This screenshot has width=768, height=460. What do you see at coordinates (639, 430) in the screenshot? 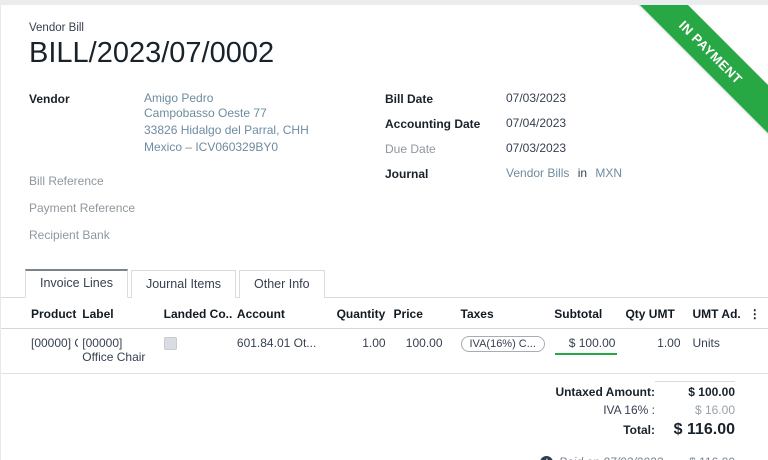
I see `total-amount-label: Total:` at bounding box center [639, 430].